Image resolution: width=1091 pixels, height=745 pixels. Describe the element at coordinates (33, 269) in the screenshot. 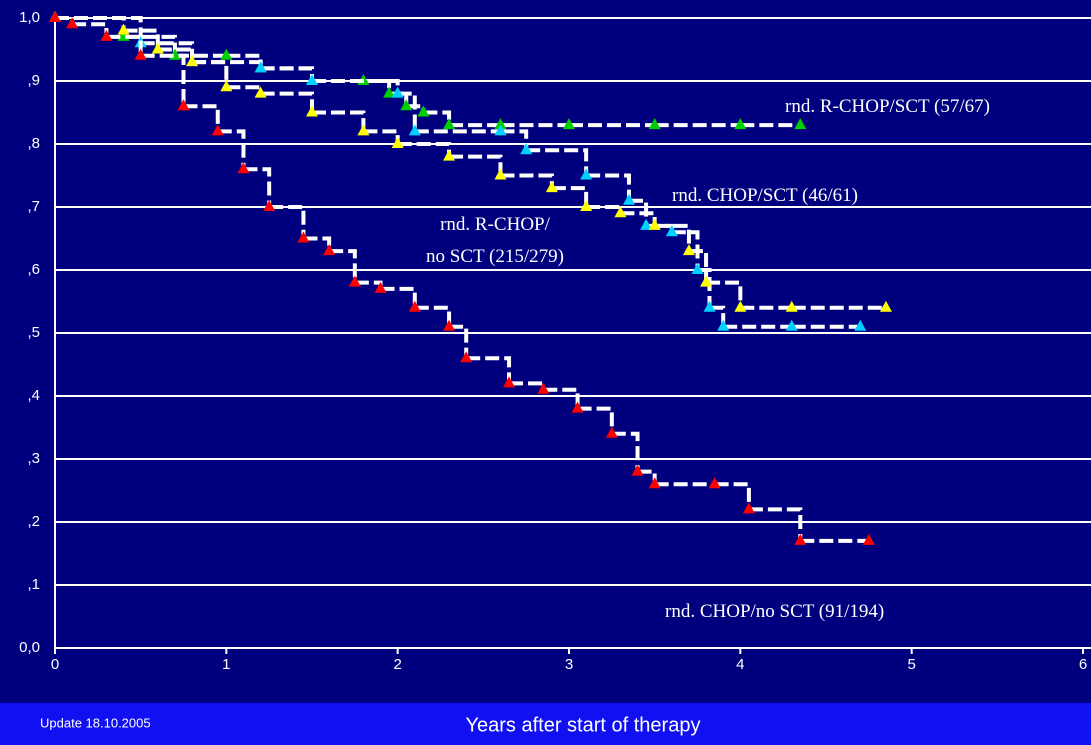

I see `y-tick-label: ,6` at that location.